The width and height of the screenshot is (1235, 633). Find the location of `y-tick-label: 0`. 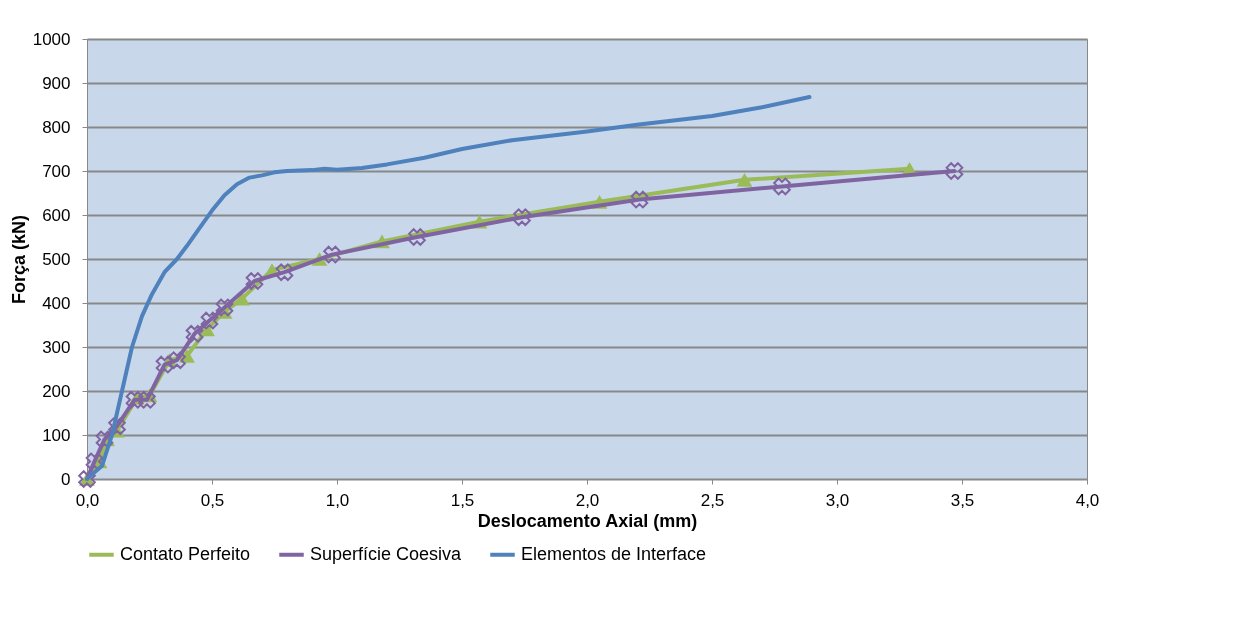

y-tick-label: 0 is located at coordinates (66, 479).